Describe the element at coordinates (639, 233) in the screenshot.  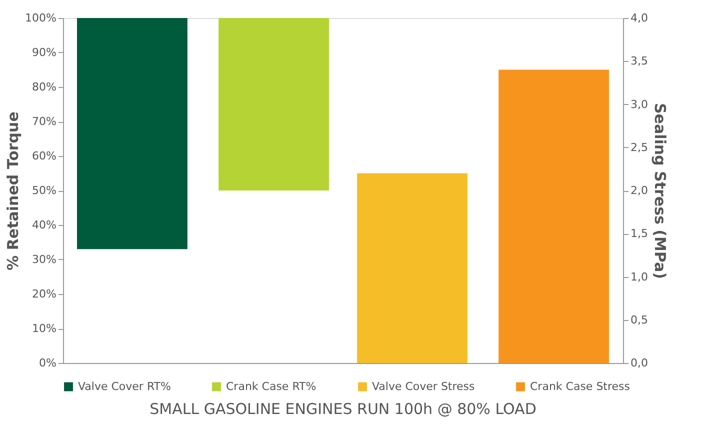
I see `y2-tick-label: 1,5` at that location.